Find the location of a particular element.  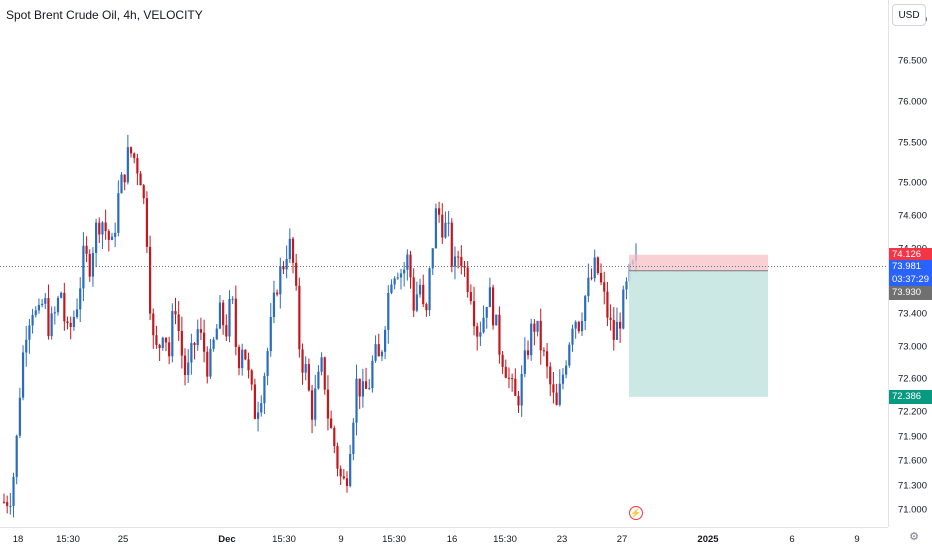

lightning-icon: ⚡ is located at coordinates (636, 513).